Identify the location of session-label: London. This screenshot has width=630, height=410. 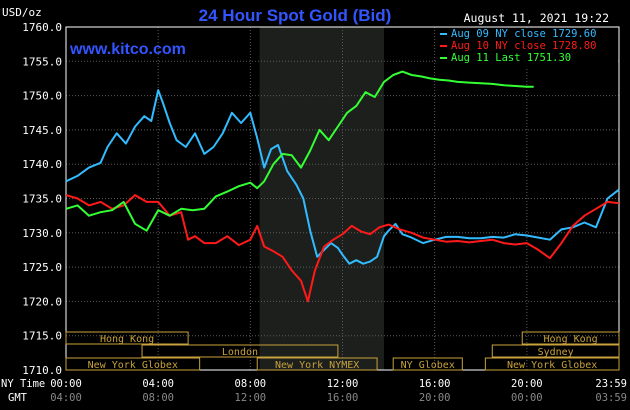
(240, 352).